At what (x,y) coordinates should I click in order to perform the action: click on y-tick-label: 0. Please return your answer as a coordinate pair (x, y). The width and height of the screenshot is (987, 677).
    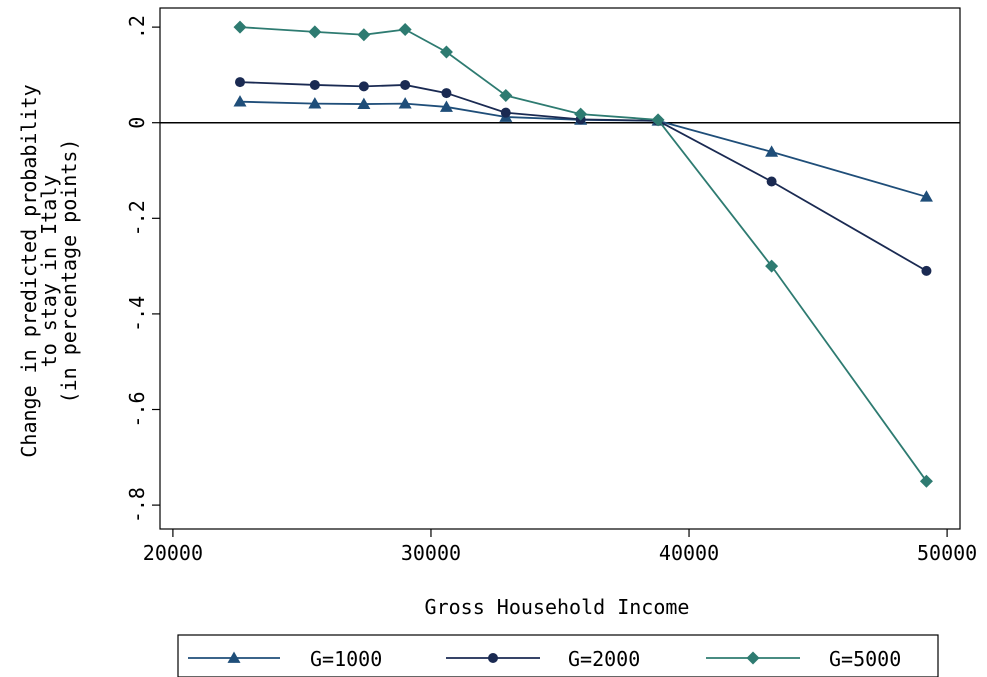
    Looking at the image, I should click on (137, 123).